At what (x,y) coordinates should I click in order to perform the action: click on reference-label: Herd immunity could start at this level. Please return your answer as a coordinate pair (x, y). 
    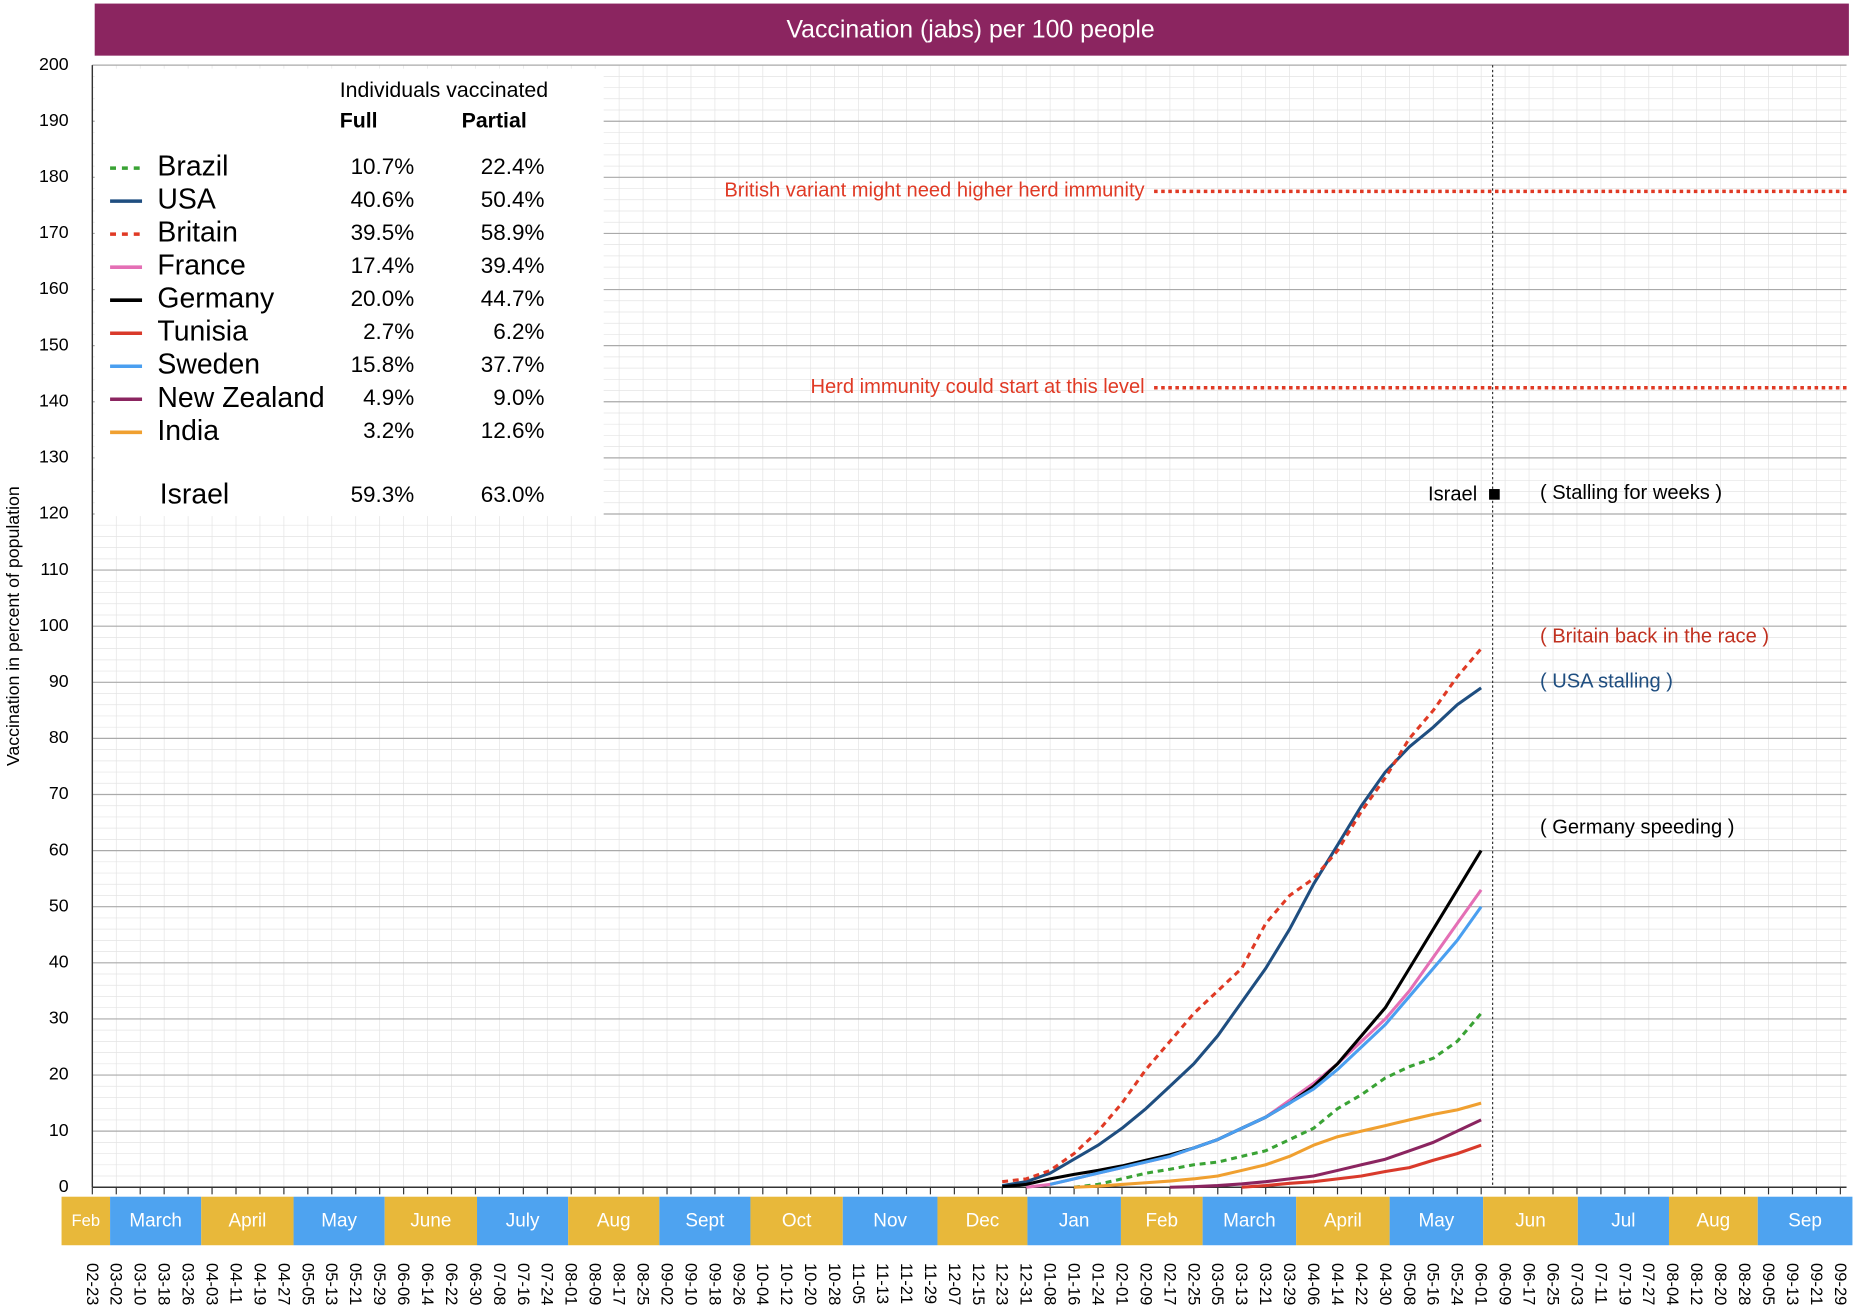
    Looking at the image, I should click on (977, 387).